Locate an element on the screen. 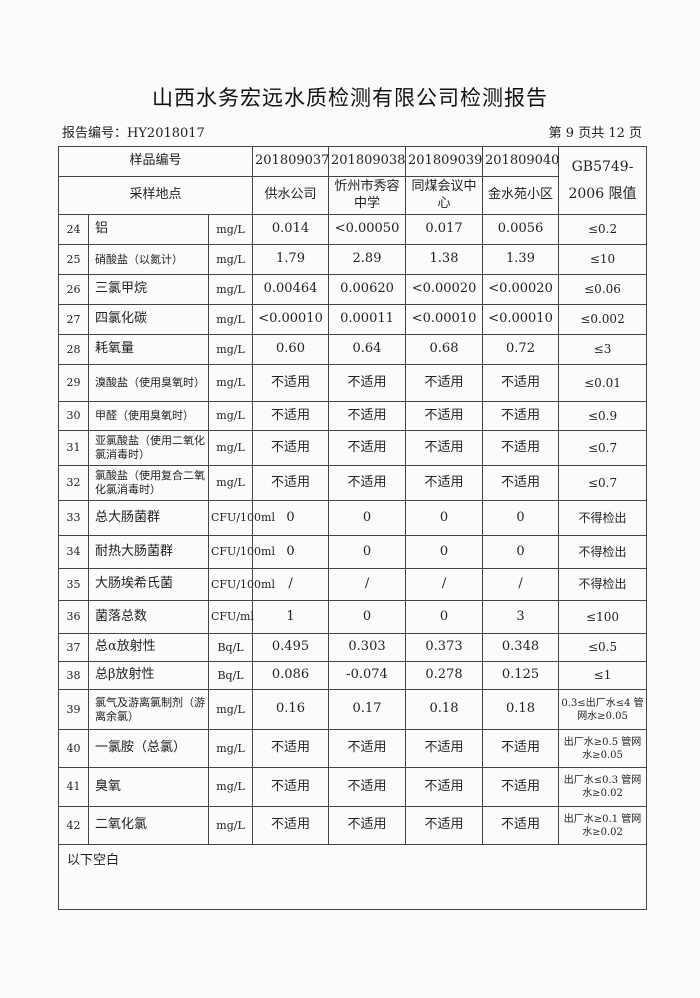  table-row: 38 总β放射性 Bq/L 0.086 -0.074 0.278 0.125 ≤1 is located at coordinates (353, 675).